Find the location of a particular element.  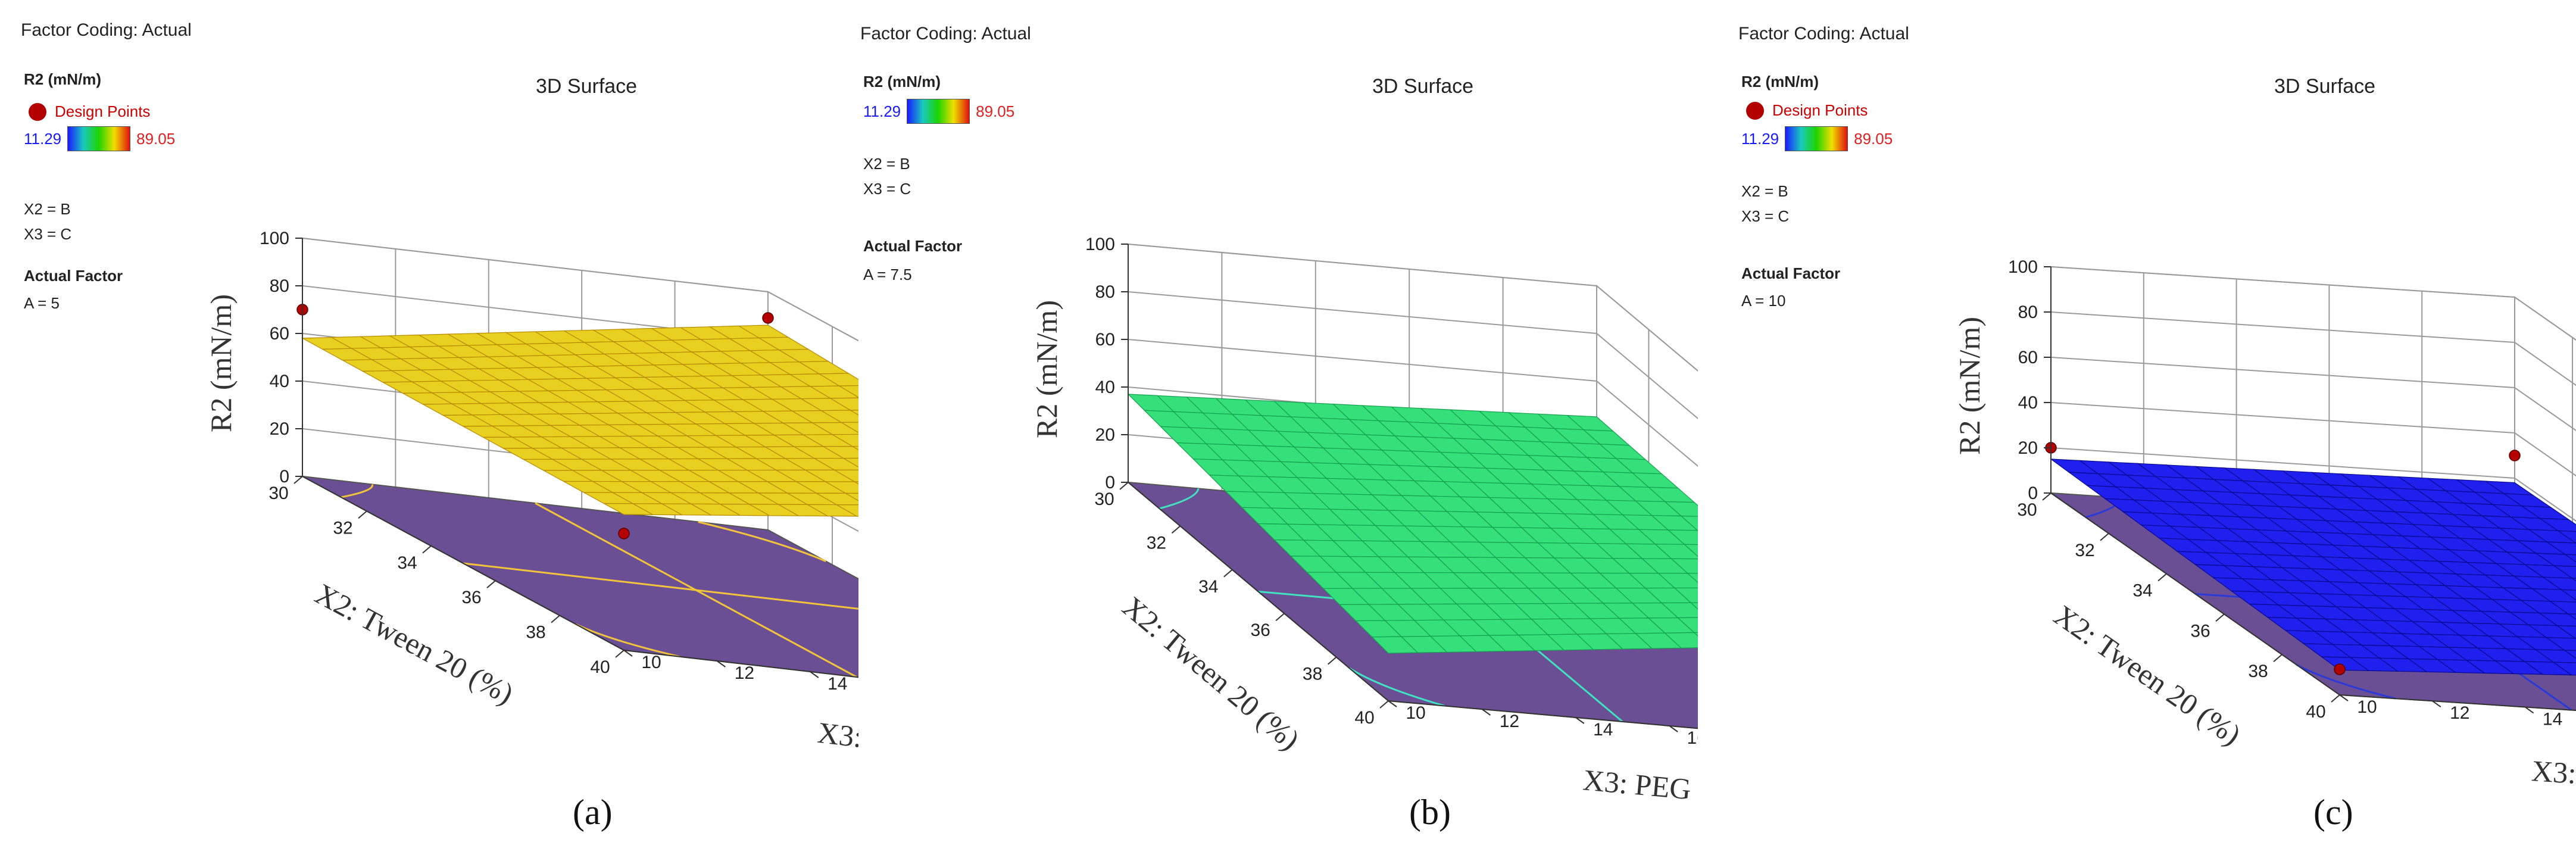

x-tick-label: 40 is located at coordinates (600, 667).